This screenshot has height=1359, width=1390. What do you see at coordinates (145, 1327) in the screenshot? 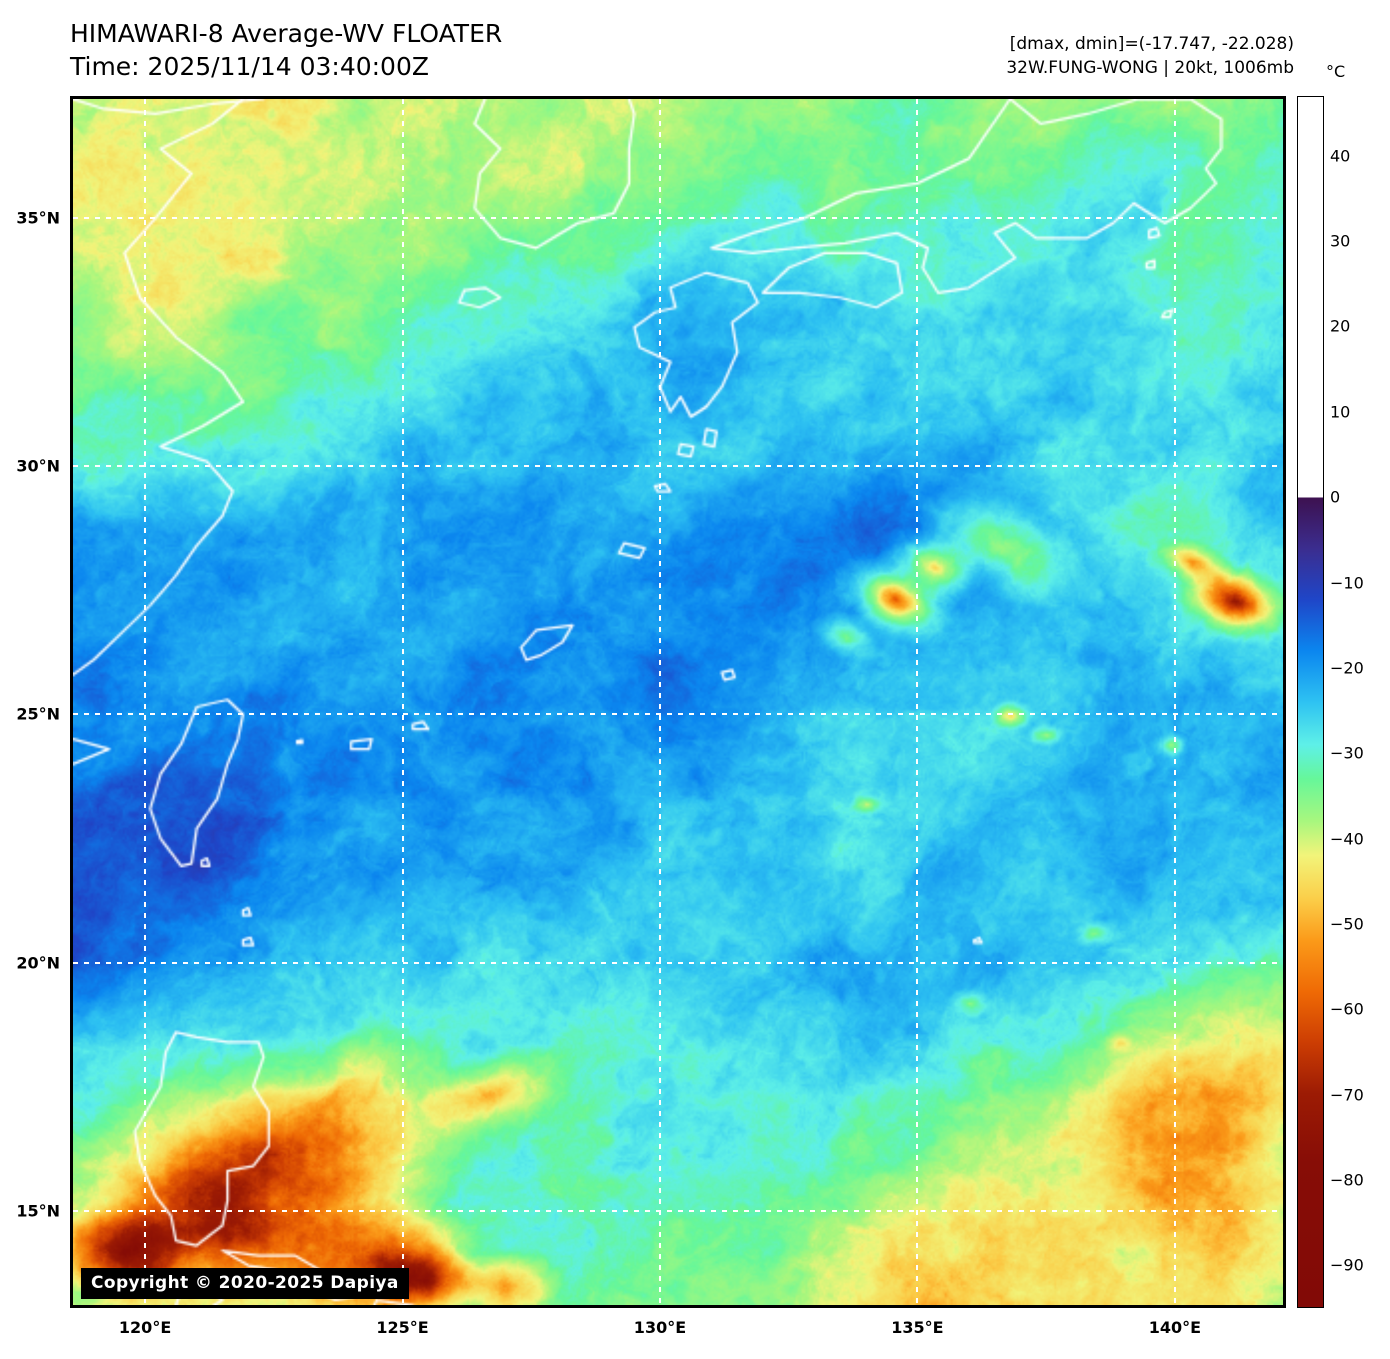
I see `lon-tick-120: 120°E` at bounding box center [145, 1327].